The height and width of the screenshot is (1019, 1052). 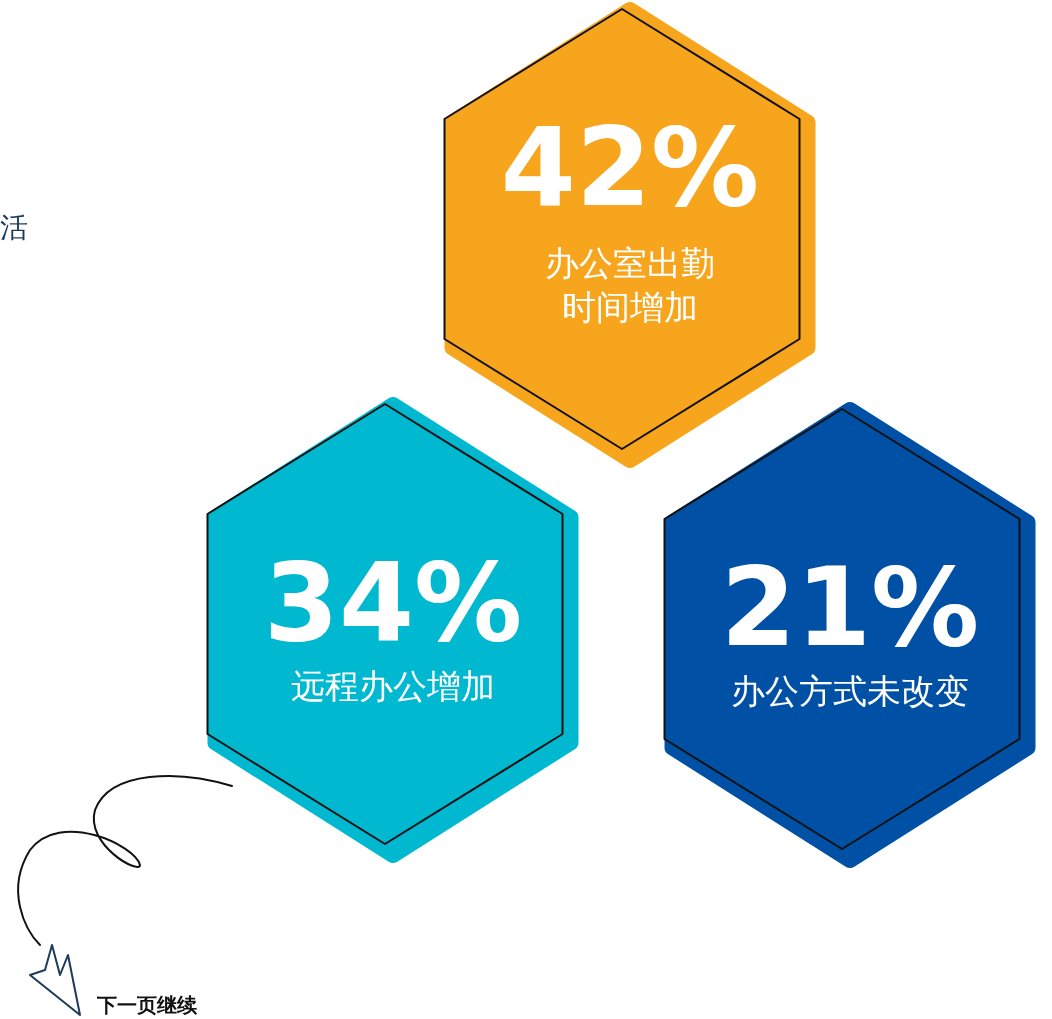 I want to click on data-label: 42%, so click(x=630, y=167).